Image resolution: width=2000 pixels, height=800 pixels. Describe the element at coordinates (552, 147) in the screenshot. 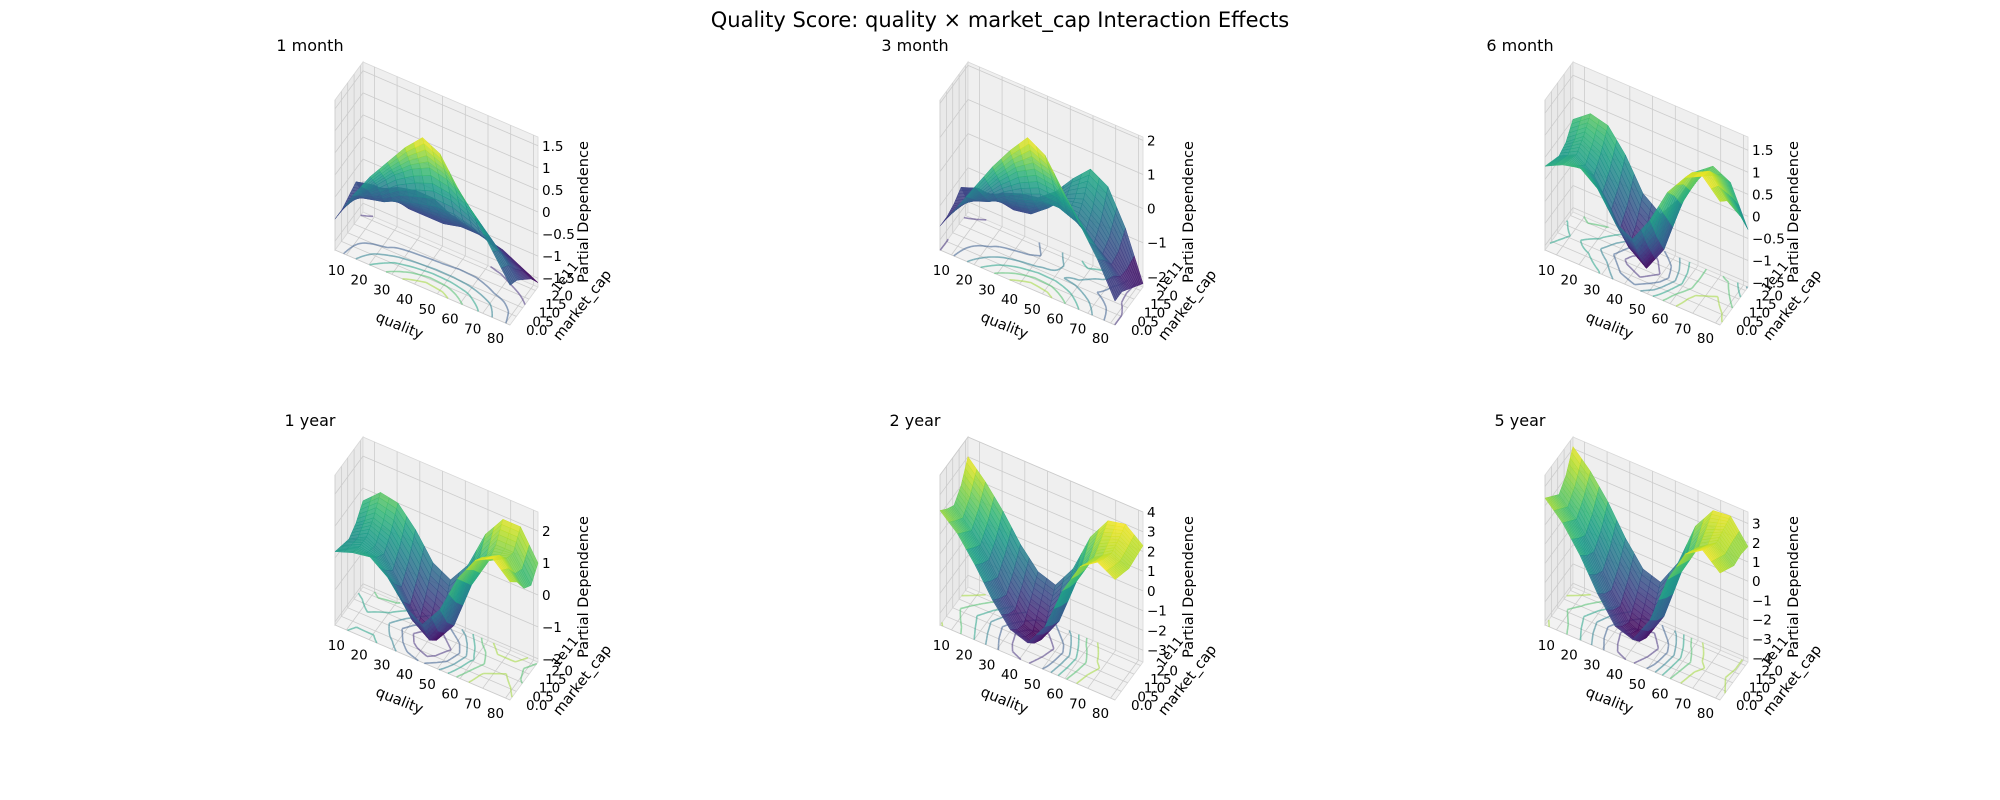

I see `z-tick-label: 1.5` at that location.